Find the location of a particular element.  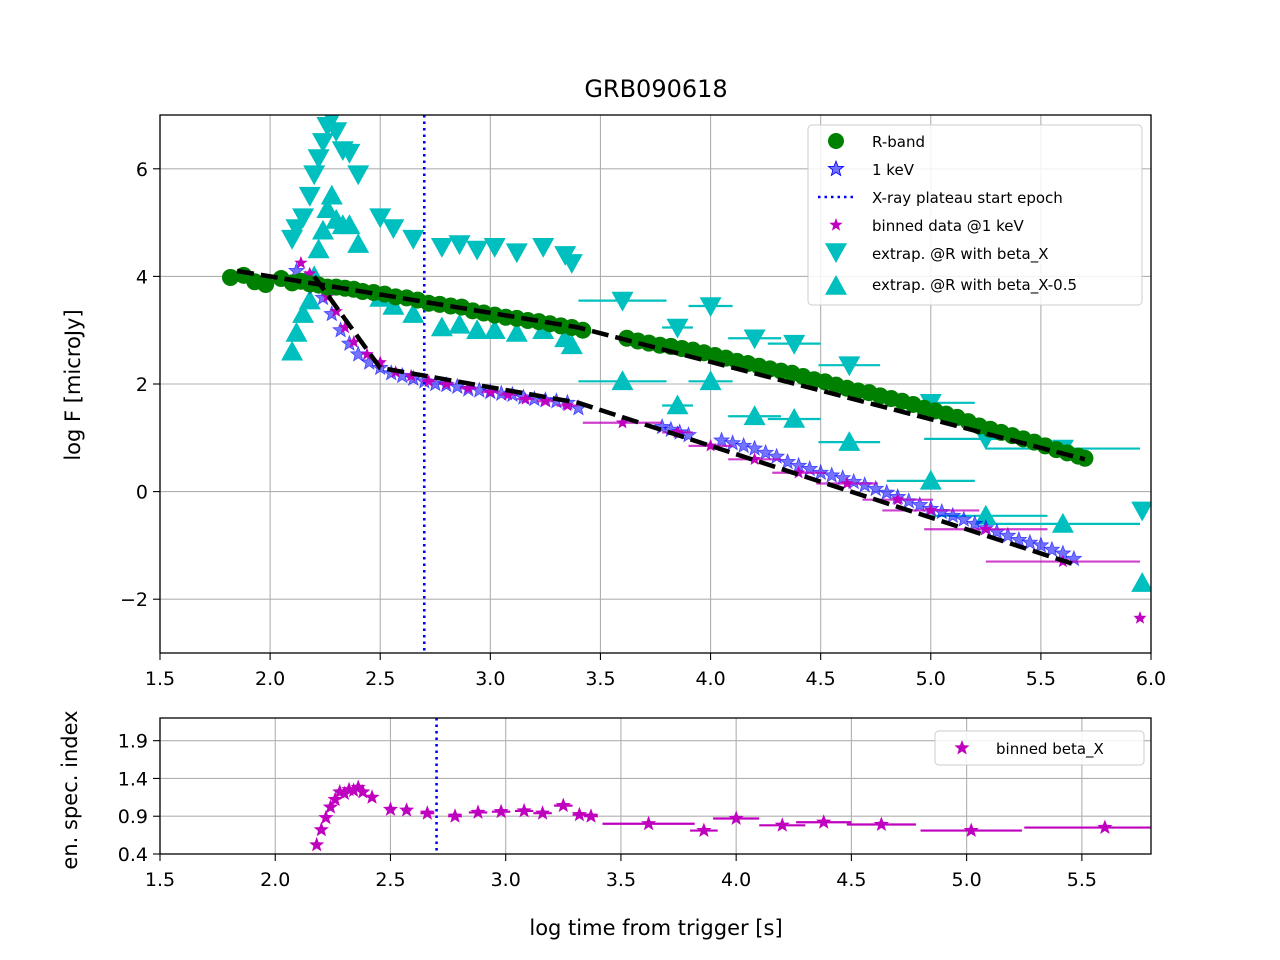

top-y-tick-label: 0 is located at coordinates (142, 493).